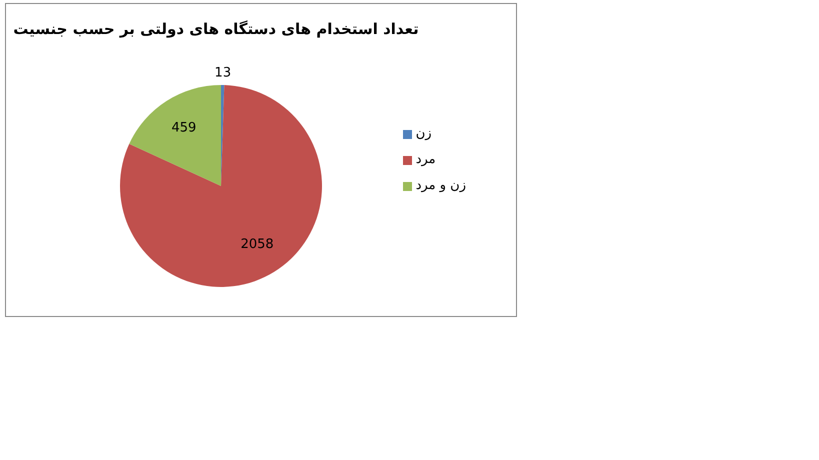  I want to click on data-label: 459, so click(184, 128).